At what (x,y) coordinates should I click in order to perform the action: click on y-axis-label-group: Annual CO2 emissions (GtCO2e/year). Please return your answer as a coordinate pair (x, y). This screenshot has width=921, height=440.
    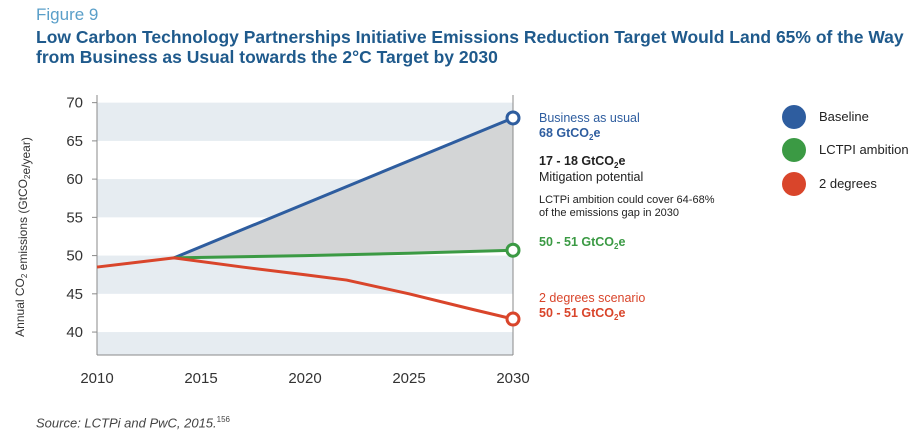
    Looking at the image, I should click on (23, 237).